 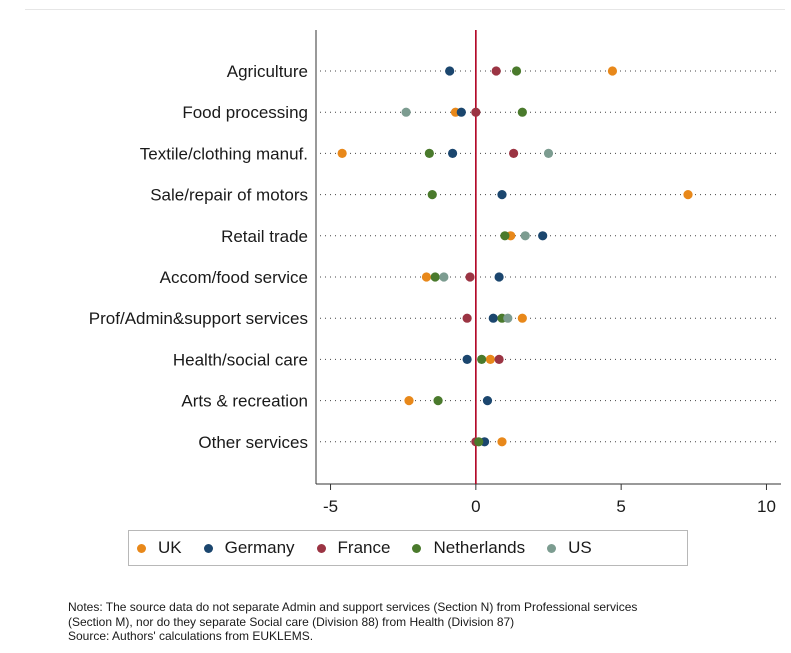 What do you see at coordinates (620, 506) in the screenshot?
I see `x-tick-label: 5` at bounding box center [620, 506].